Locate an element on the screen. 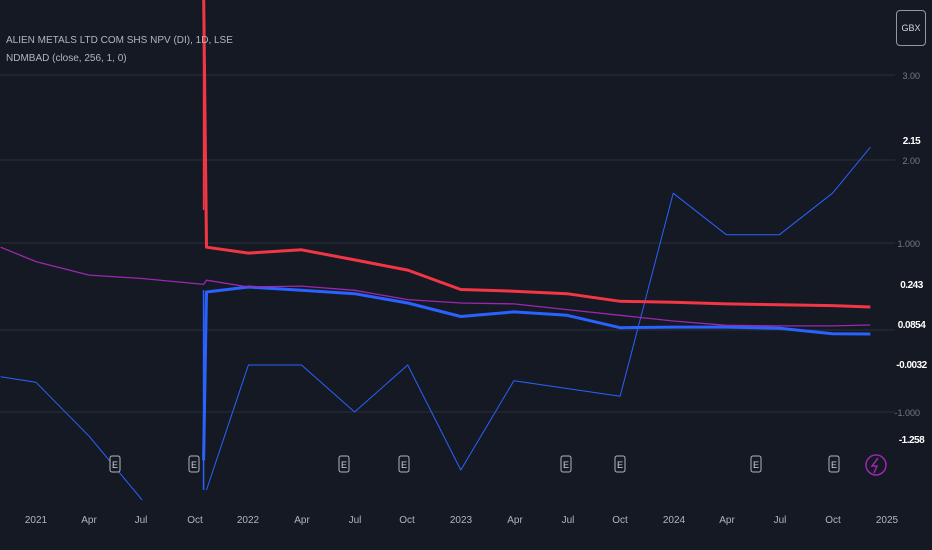 The height and width of the screenshot is (550, 932). price-badge-oscillator-neg: -1.258 is located at coordinates (911, 440).